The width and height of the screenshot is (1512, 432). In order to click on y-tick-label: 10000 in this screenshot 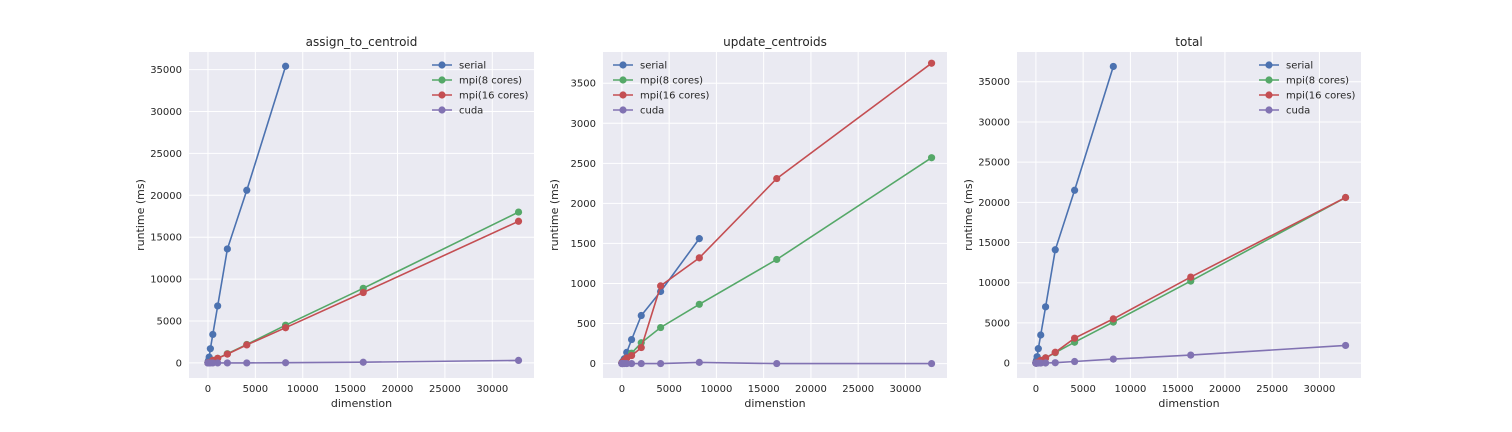, I will do `click(166, 280)`.